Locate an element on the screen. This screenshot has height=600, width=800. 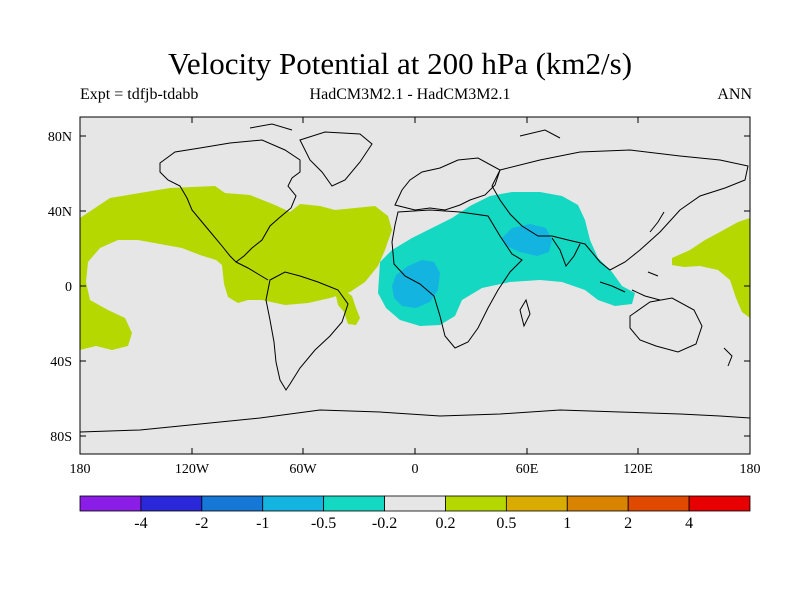
lon-label-120w: 120W is located at coordinates (192, 469).